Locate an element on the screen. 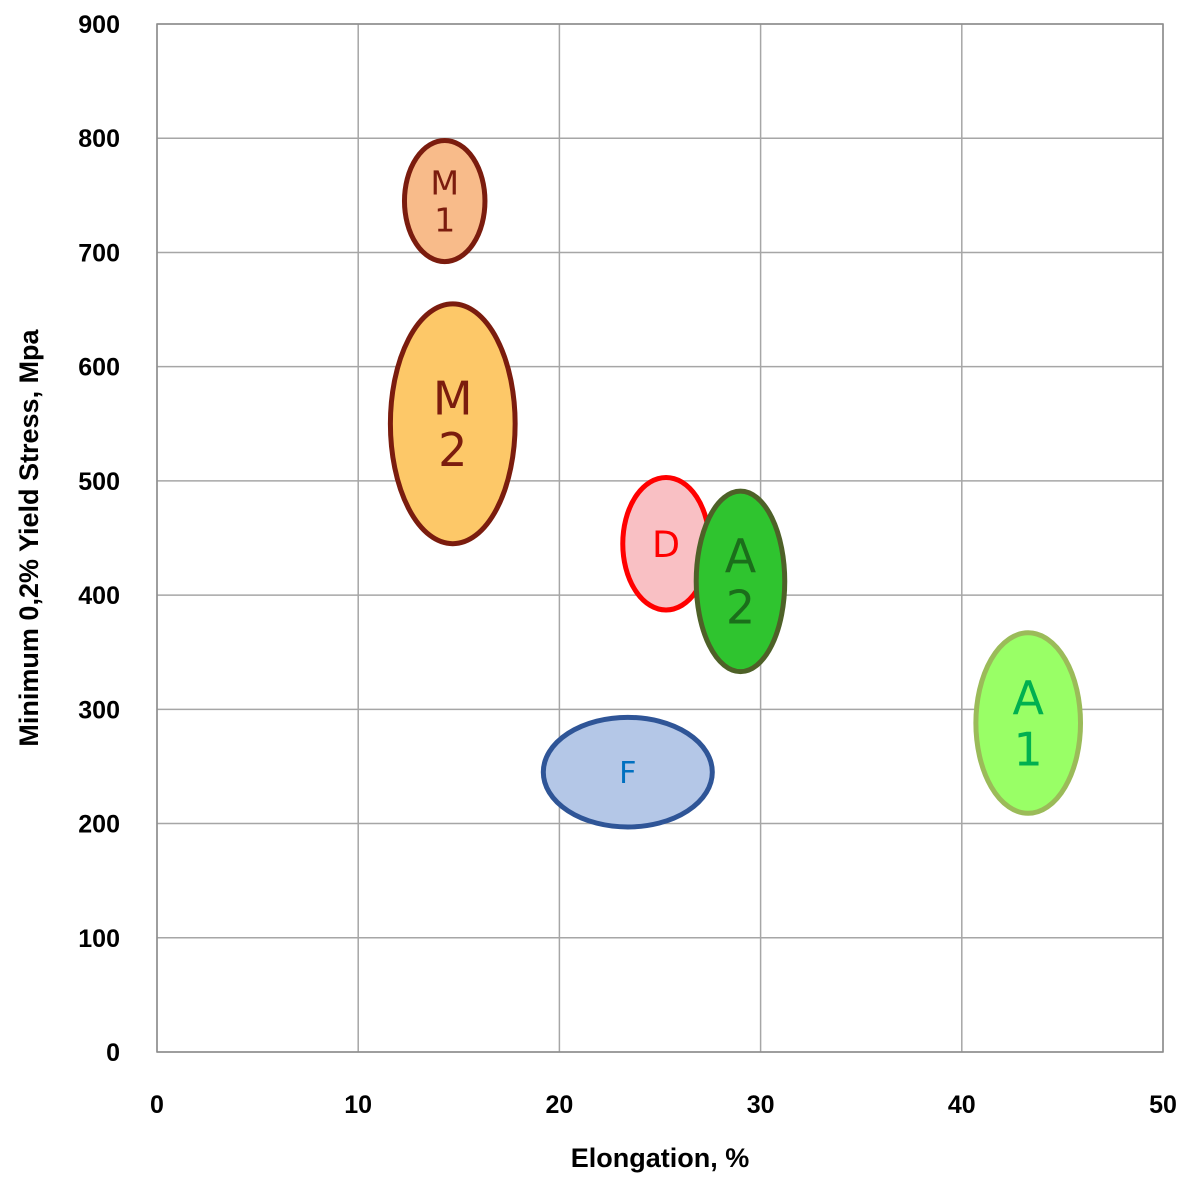 This screenshot has height=1177, width=1188. y-tick-label: 900 is located at coordinates (99, 25).